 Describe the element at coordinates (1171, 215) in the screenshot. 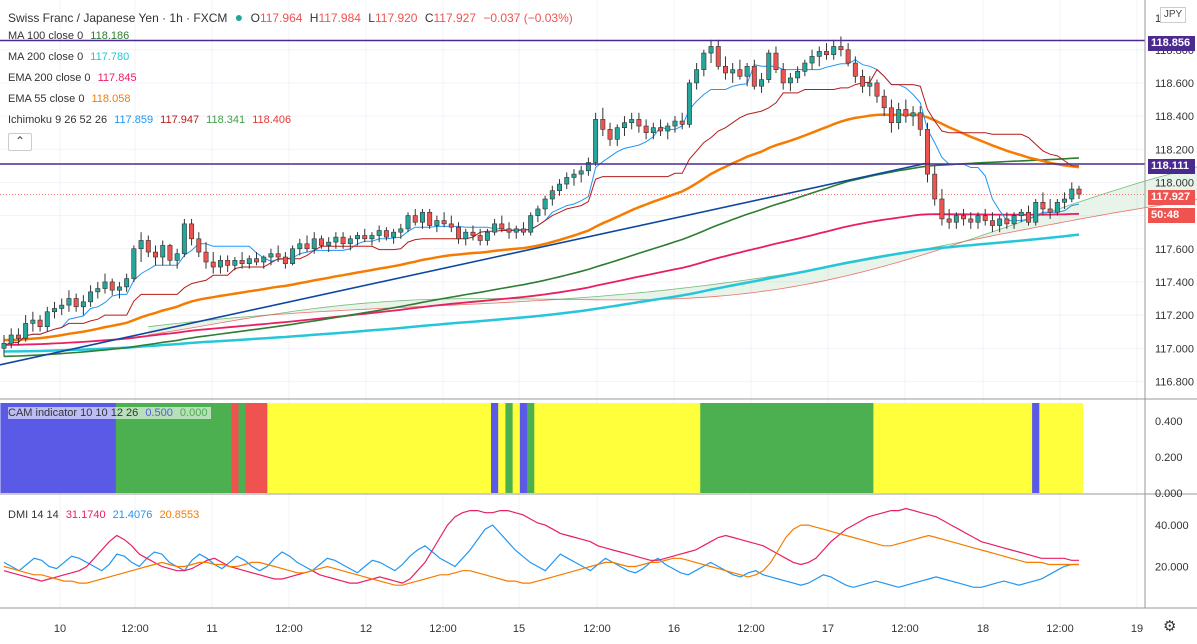

I see `bar-countdown-tag: 50:48` at that location.